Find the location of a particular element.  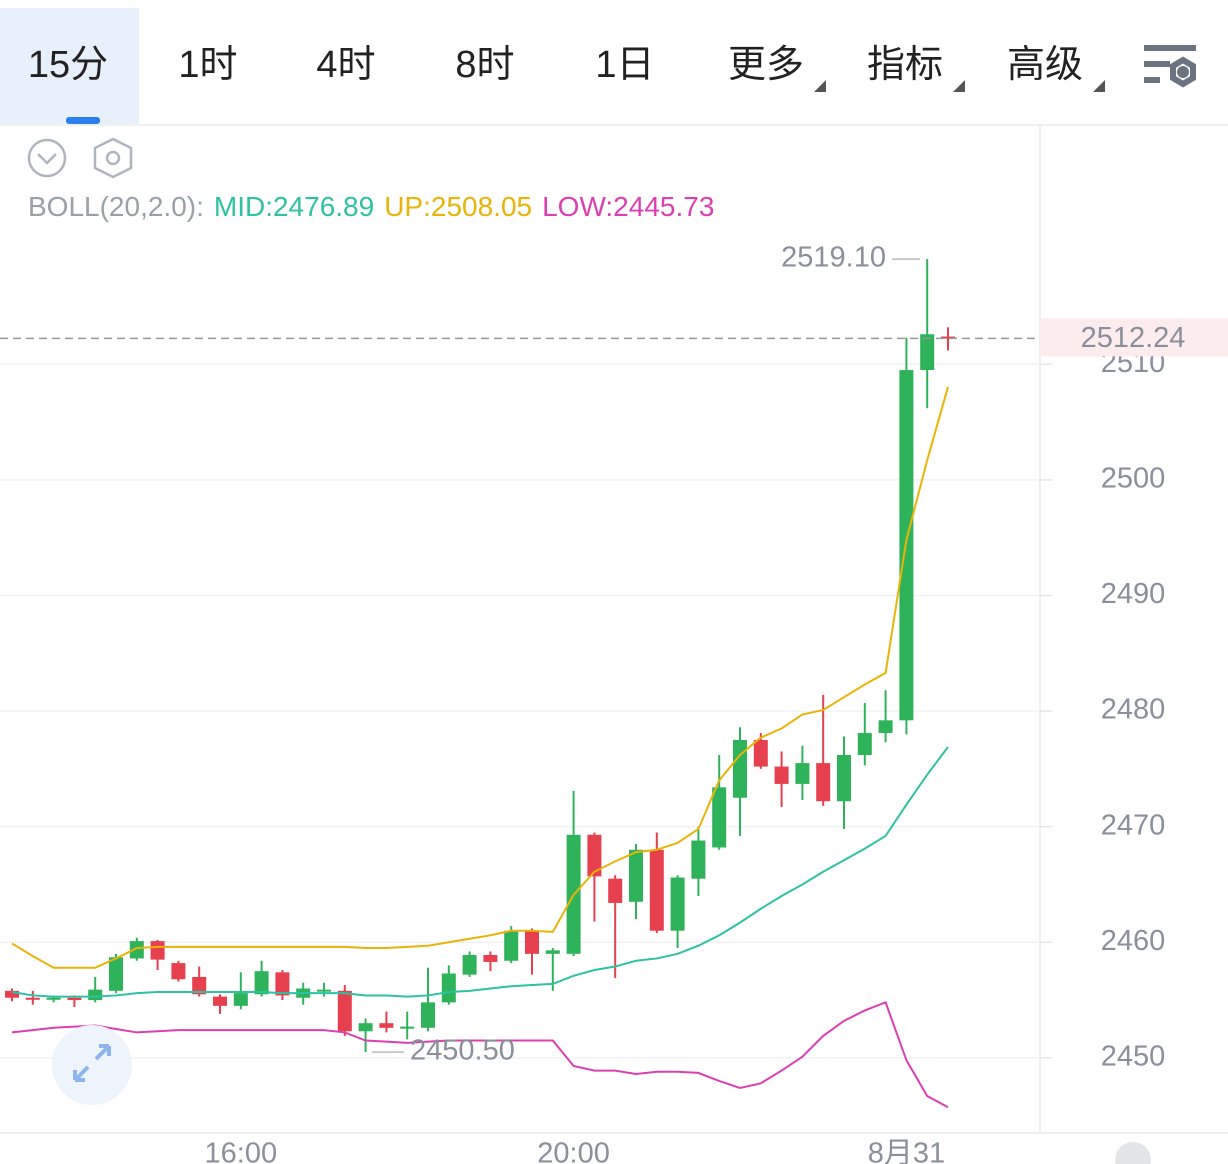

tab: 指标 is located at coordinates (905, 65).